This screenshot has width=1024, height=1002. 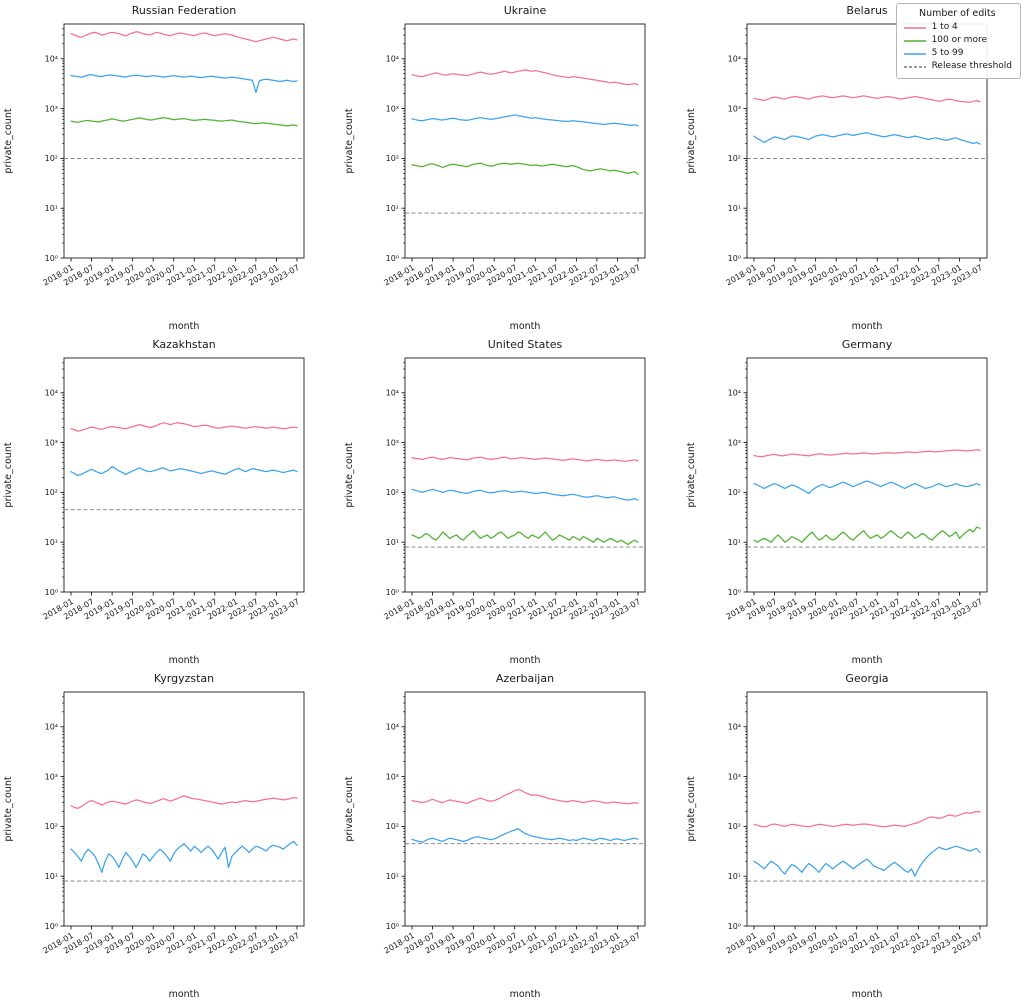 What do you see at coordinates (947, 53) in the screenshot?
I see `legend-entry-label: 5 to 99` at bounding box center [947, 53].